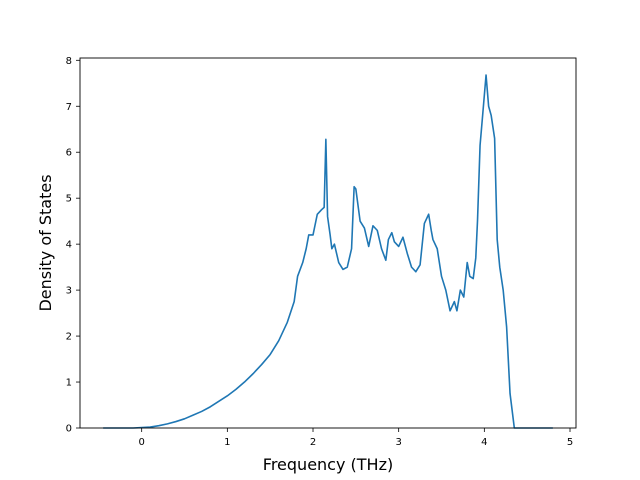 This screenshot has height=480, width=640. Describe the element at coordinates (73, 245) in the screenshot. I see `y-axis-ticks: 0 1 2 3 4 5 6 7 8` at that location.